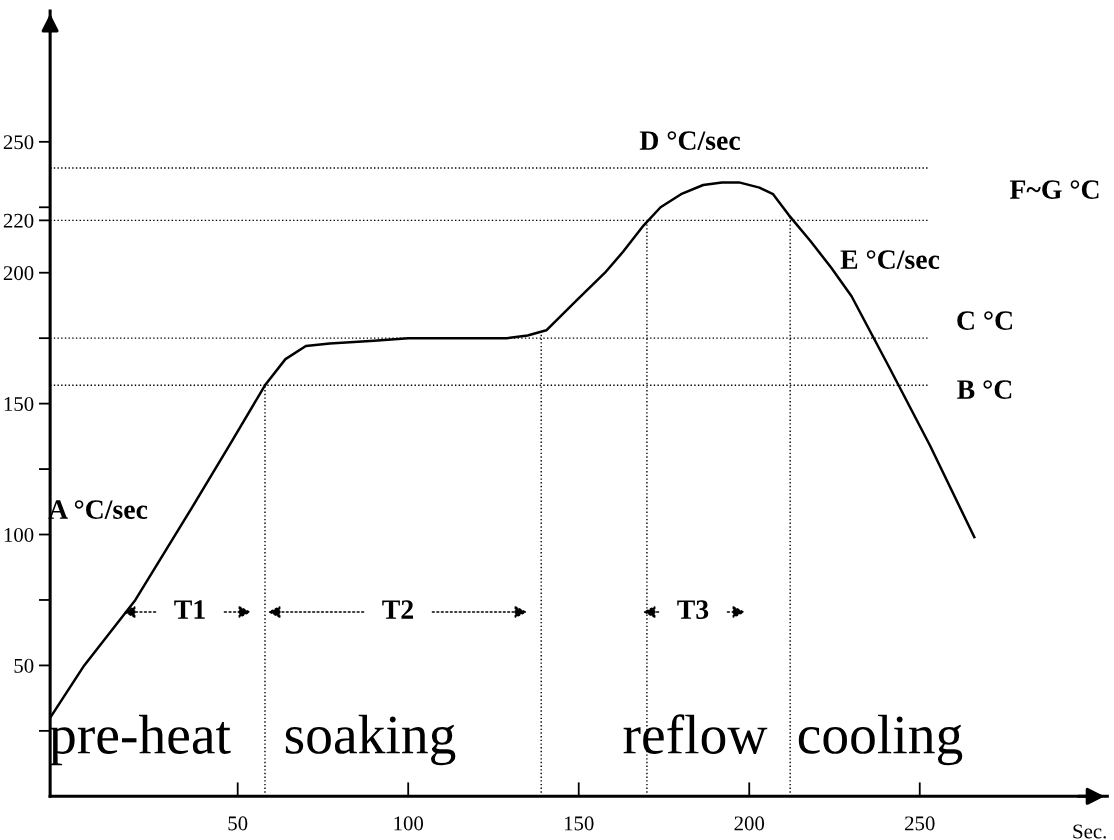 The width and height of the screenshot is (1114, 840). I want to click on y-tick-label: 50, so click(24, 665).